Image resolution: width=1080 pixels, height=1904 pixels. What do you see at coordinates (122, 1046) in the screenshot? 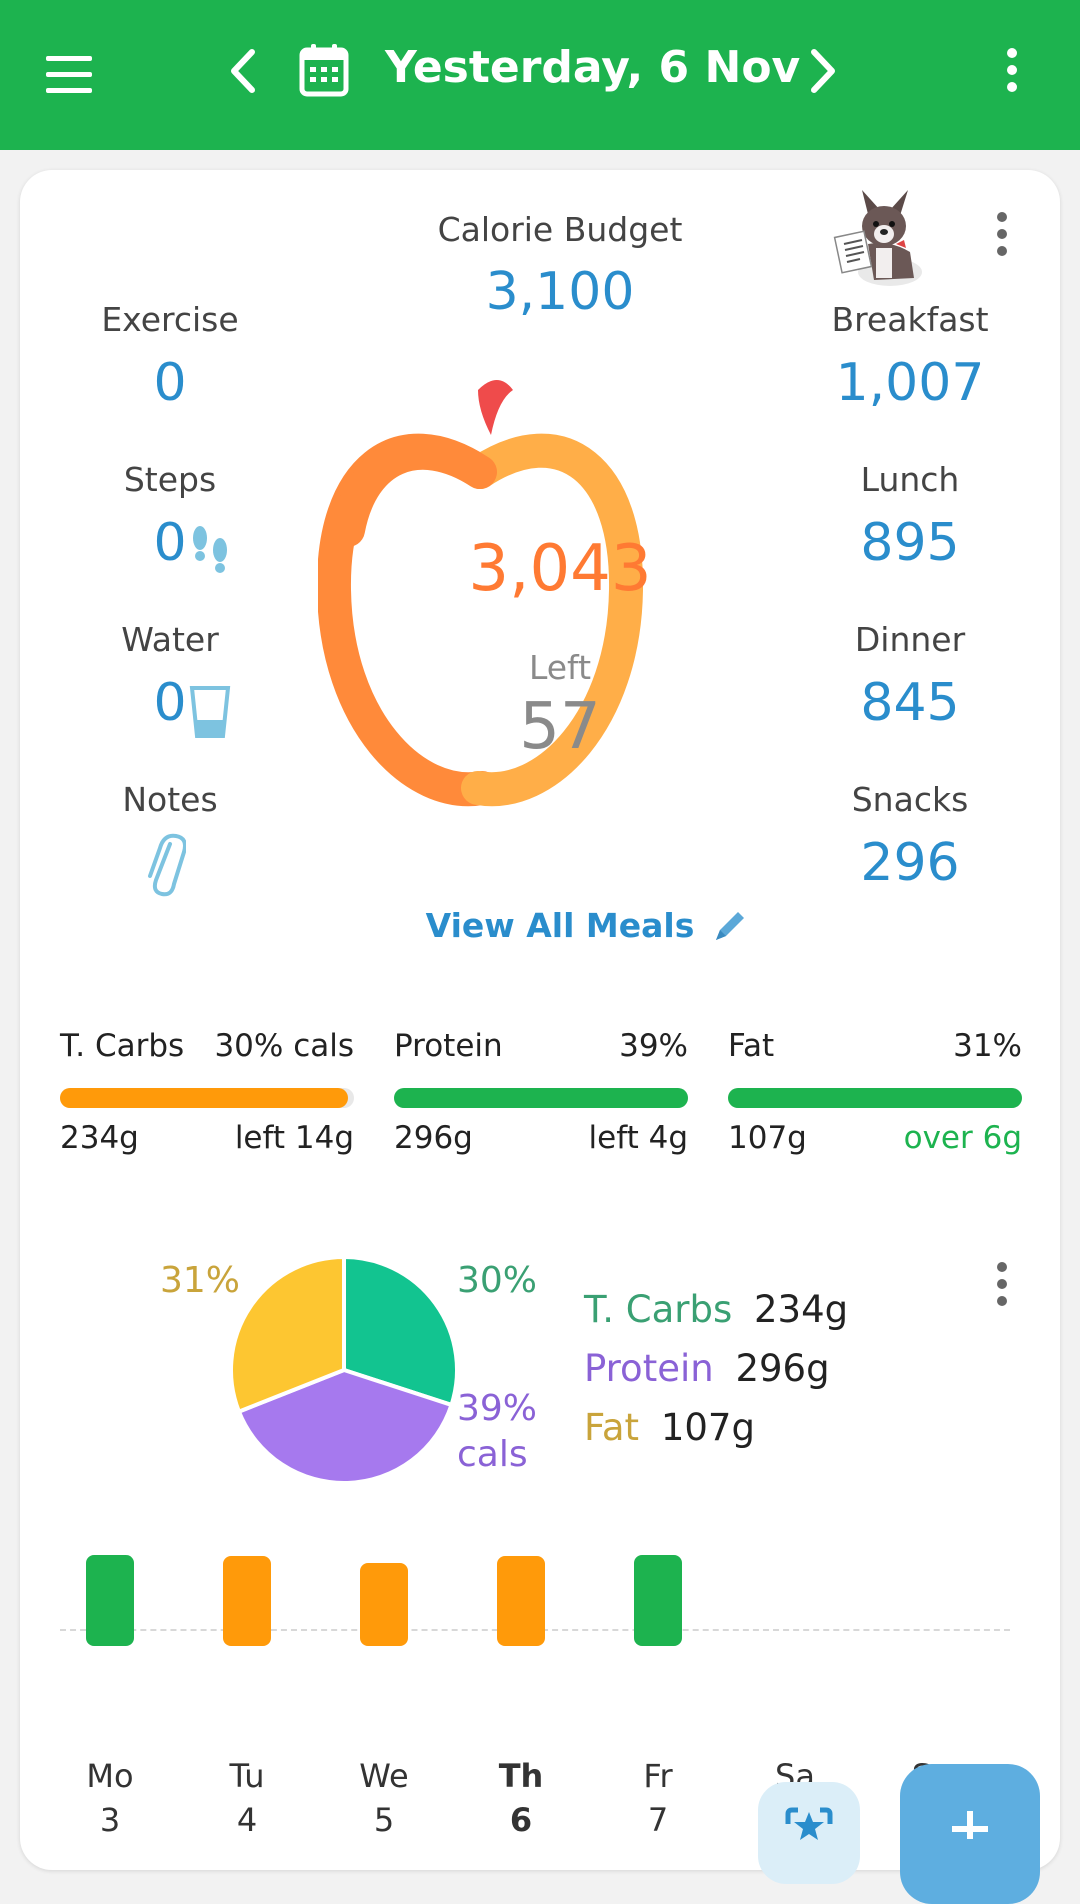
I see `macro-name: T. Carbs` at bounding box center [122, 1046].